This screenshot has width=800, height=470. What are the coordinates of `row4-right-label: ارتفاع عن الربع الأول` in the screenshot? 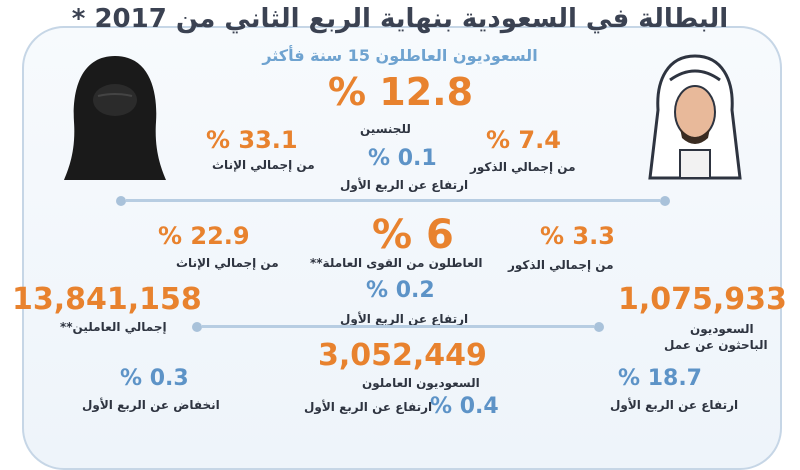 It's located at (674, 405).